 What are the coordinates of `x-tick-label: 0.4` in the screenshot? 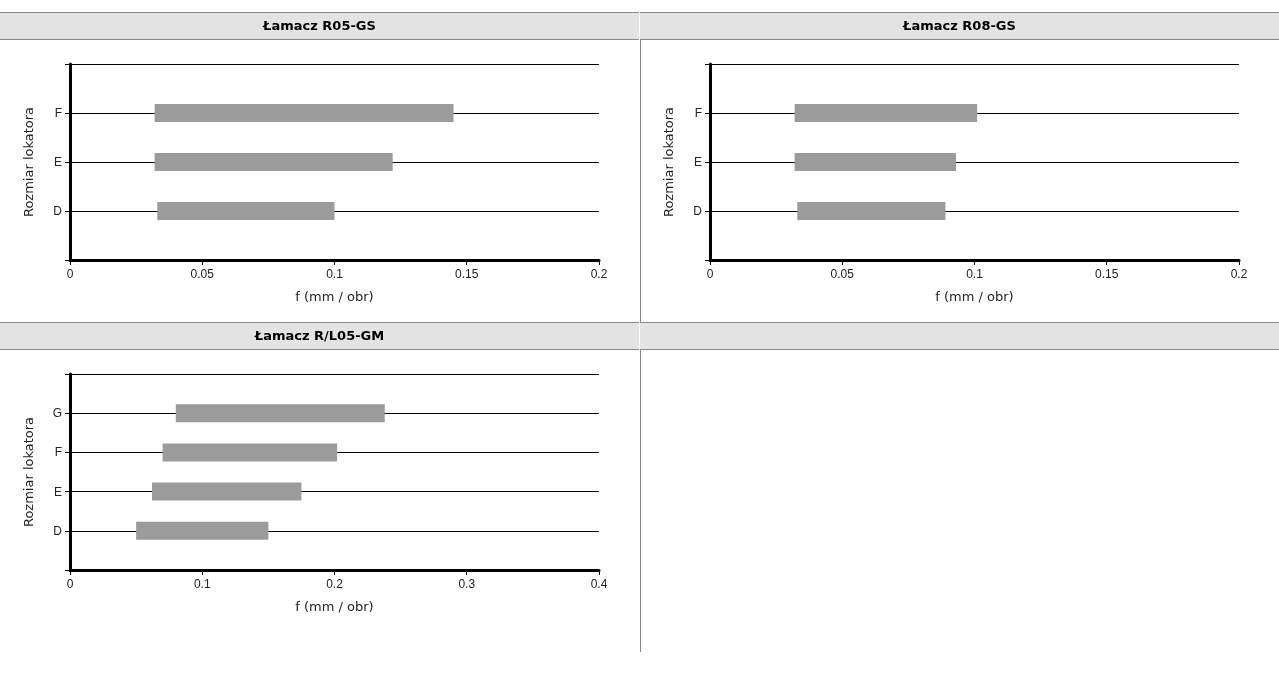 It's located at (599, 584).